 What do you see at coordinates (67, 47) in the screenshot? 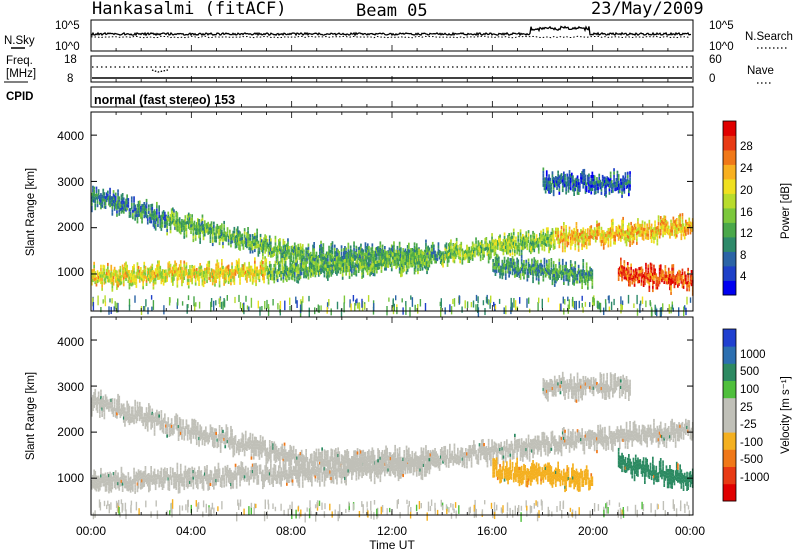
I see `nsky-tick-bottom: 10^0` at bounding box center [67, 47].